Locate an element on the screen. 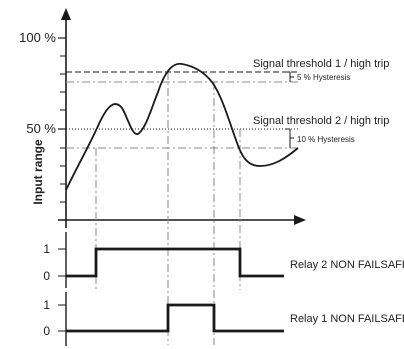  relay-2-signal is located at coordinates (175, 262).